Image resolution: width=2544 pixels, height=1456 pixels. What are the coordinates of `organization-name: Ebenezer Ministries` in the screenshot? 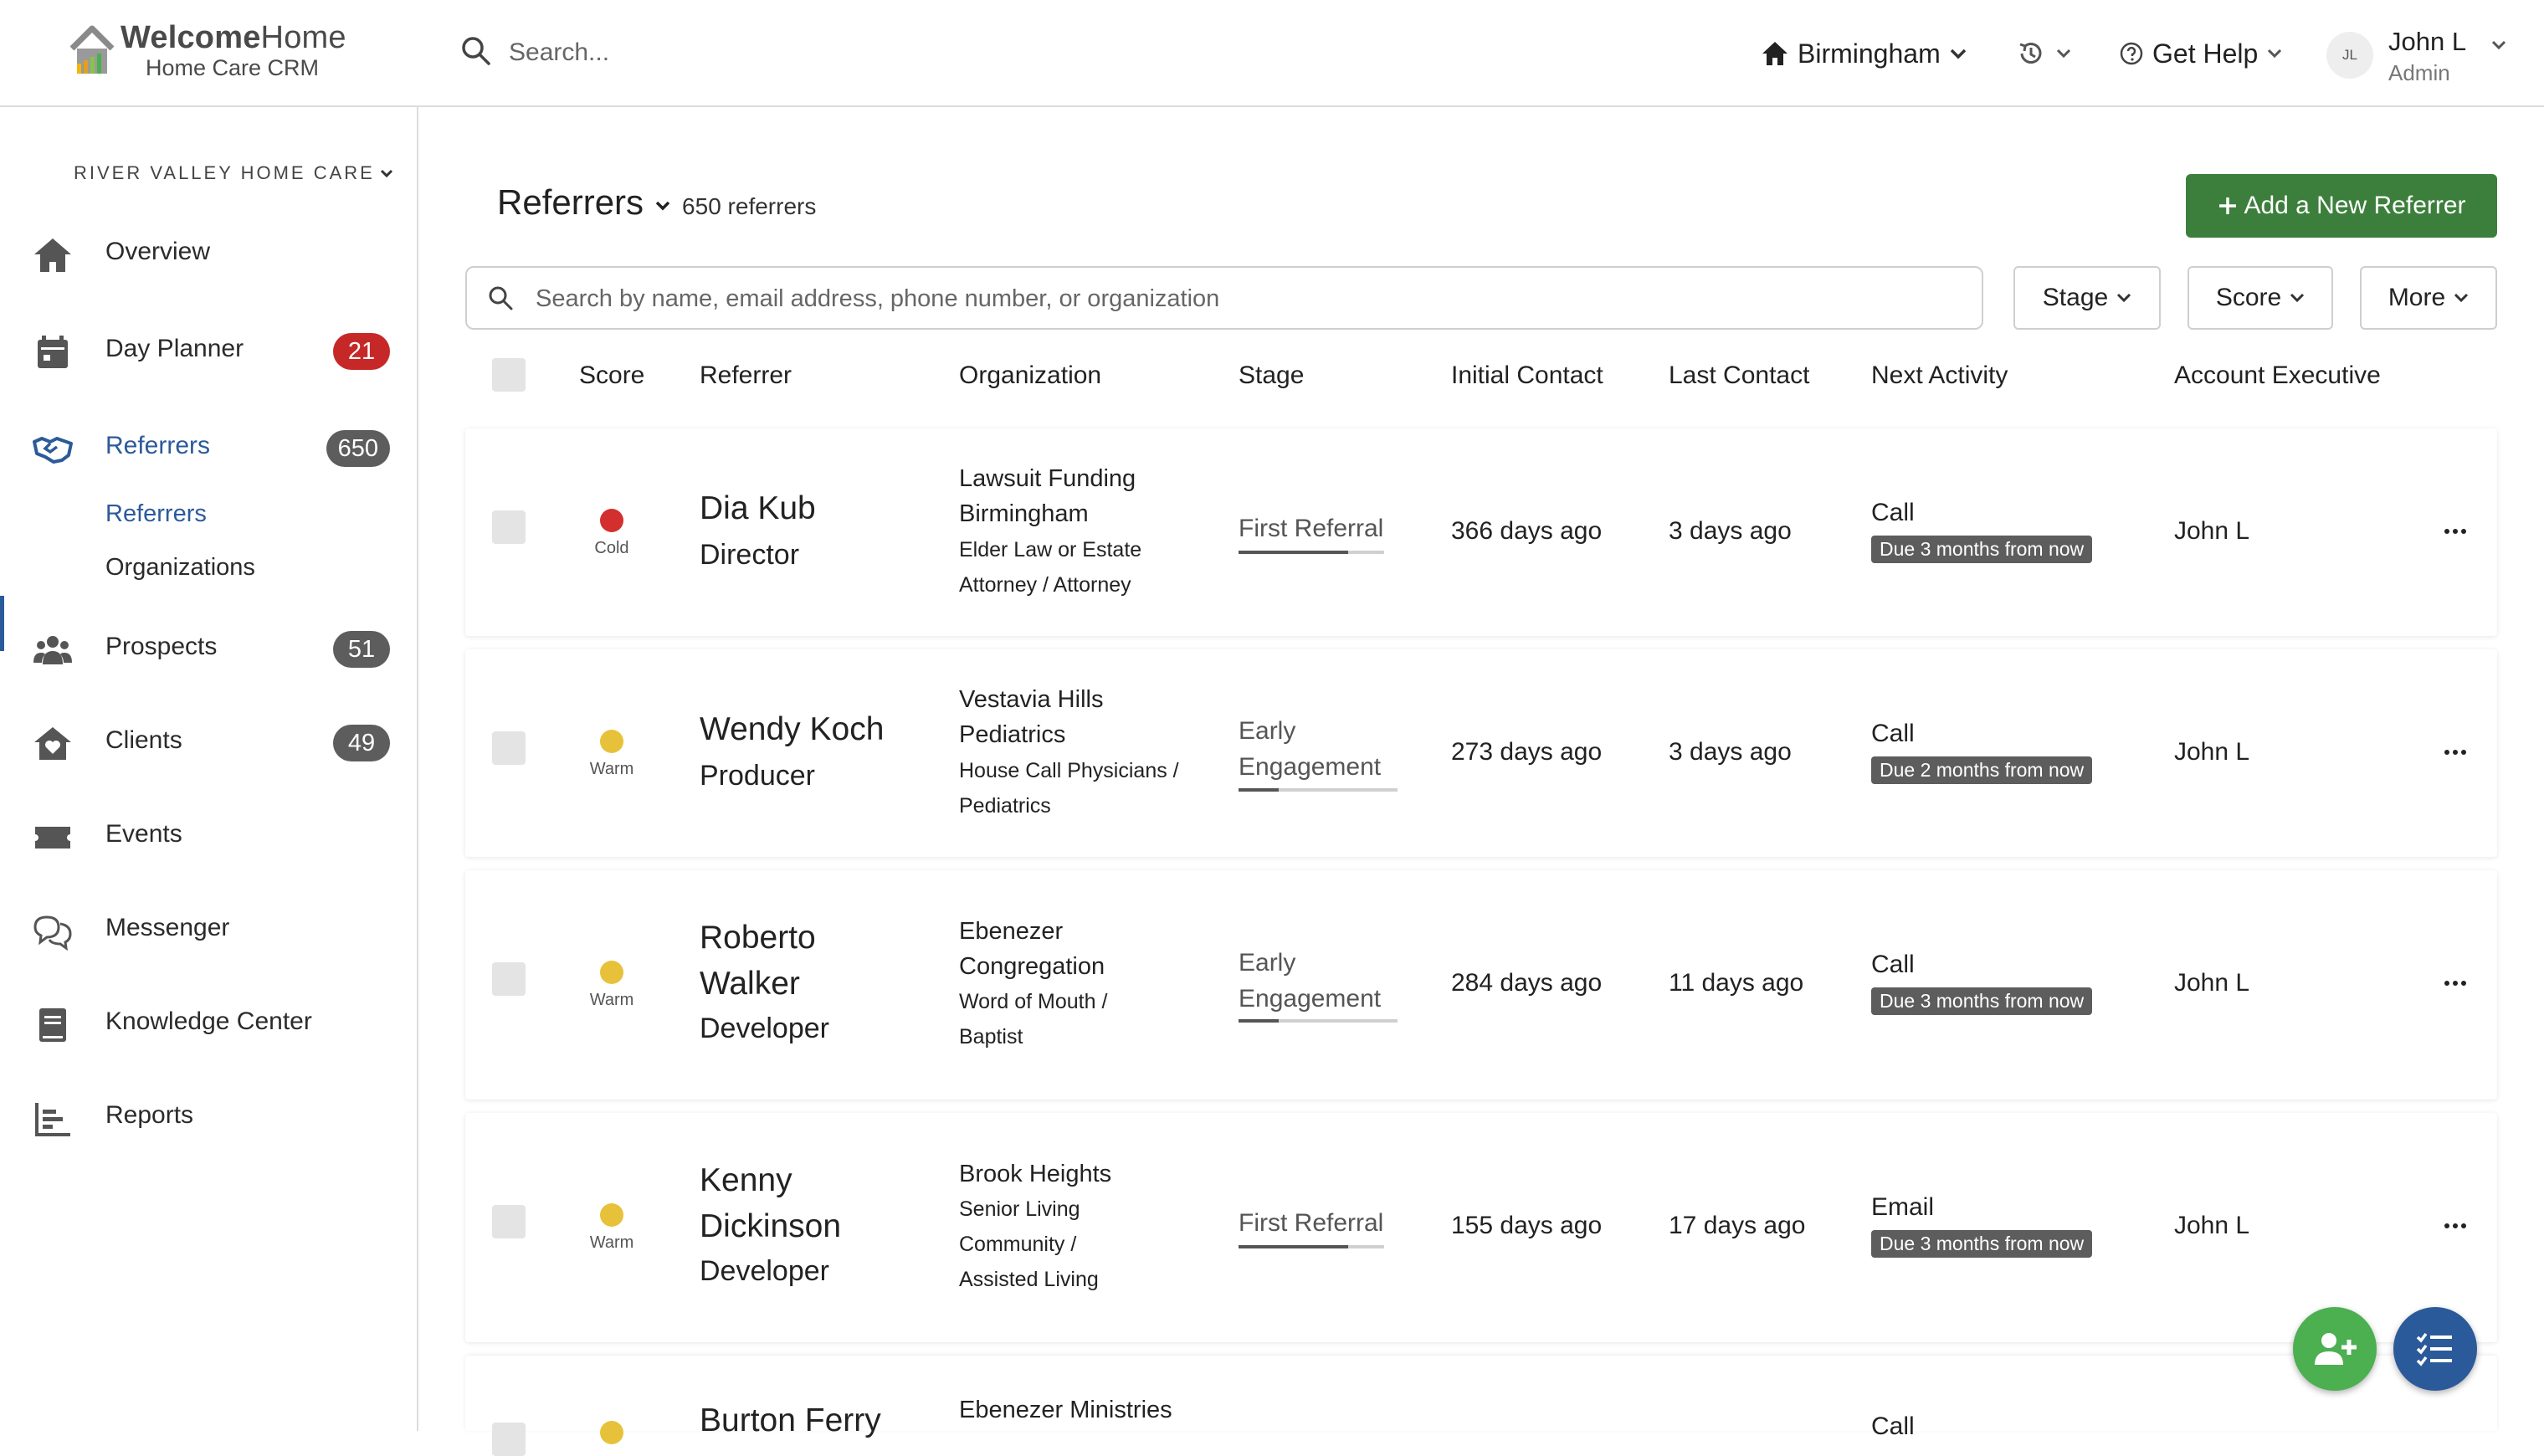 It's located at (1065, 1410).